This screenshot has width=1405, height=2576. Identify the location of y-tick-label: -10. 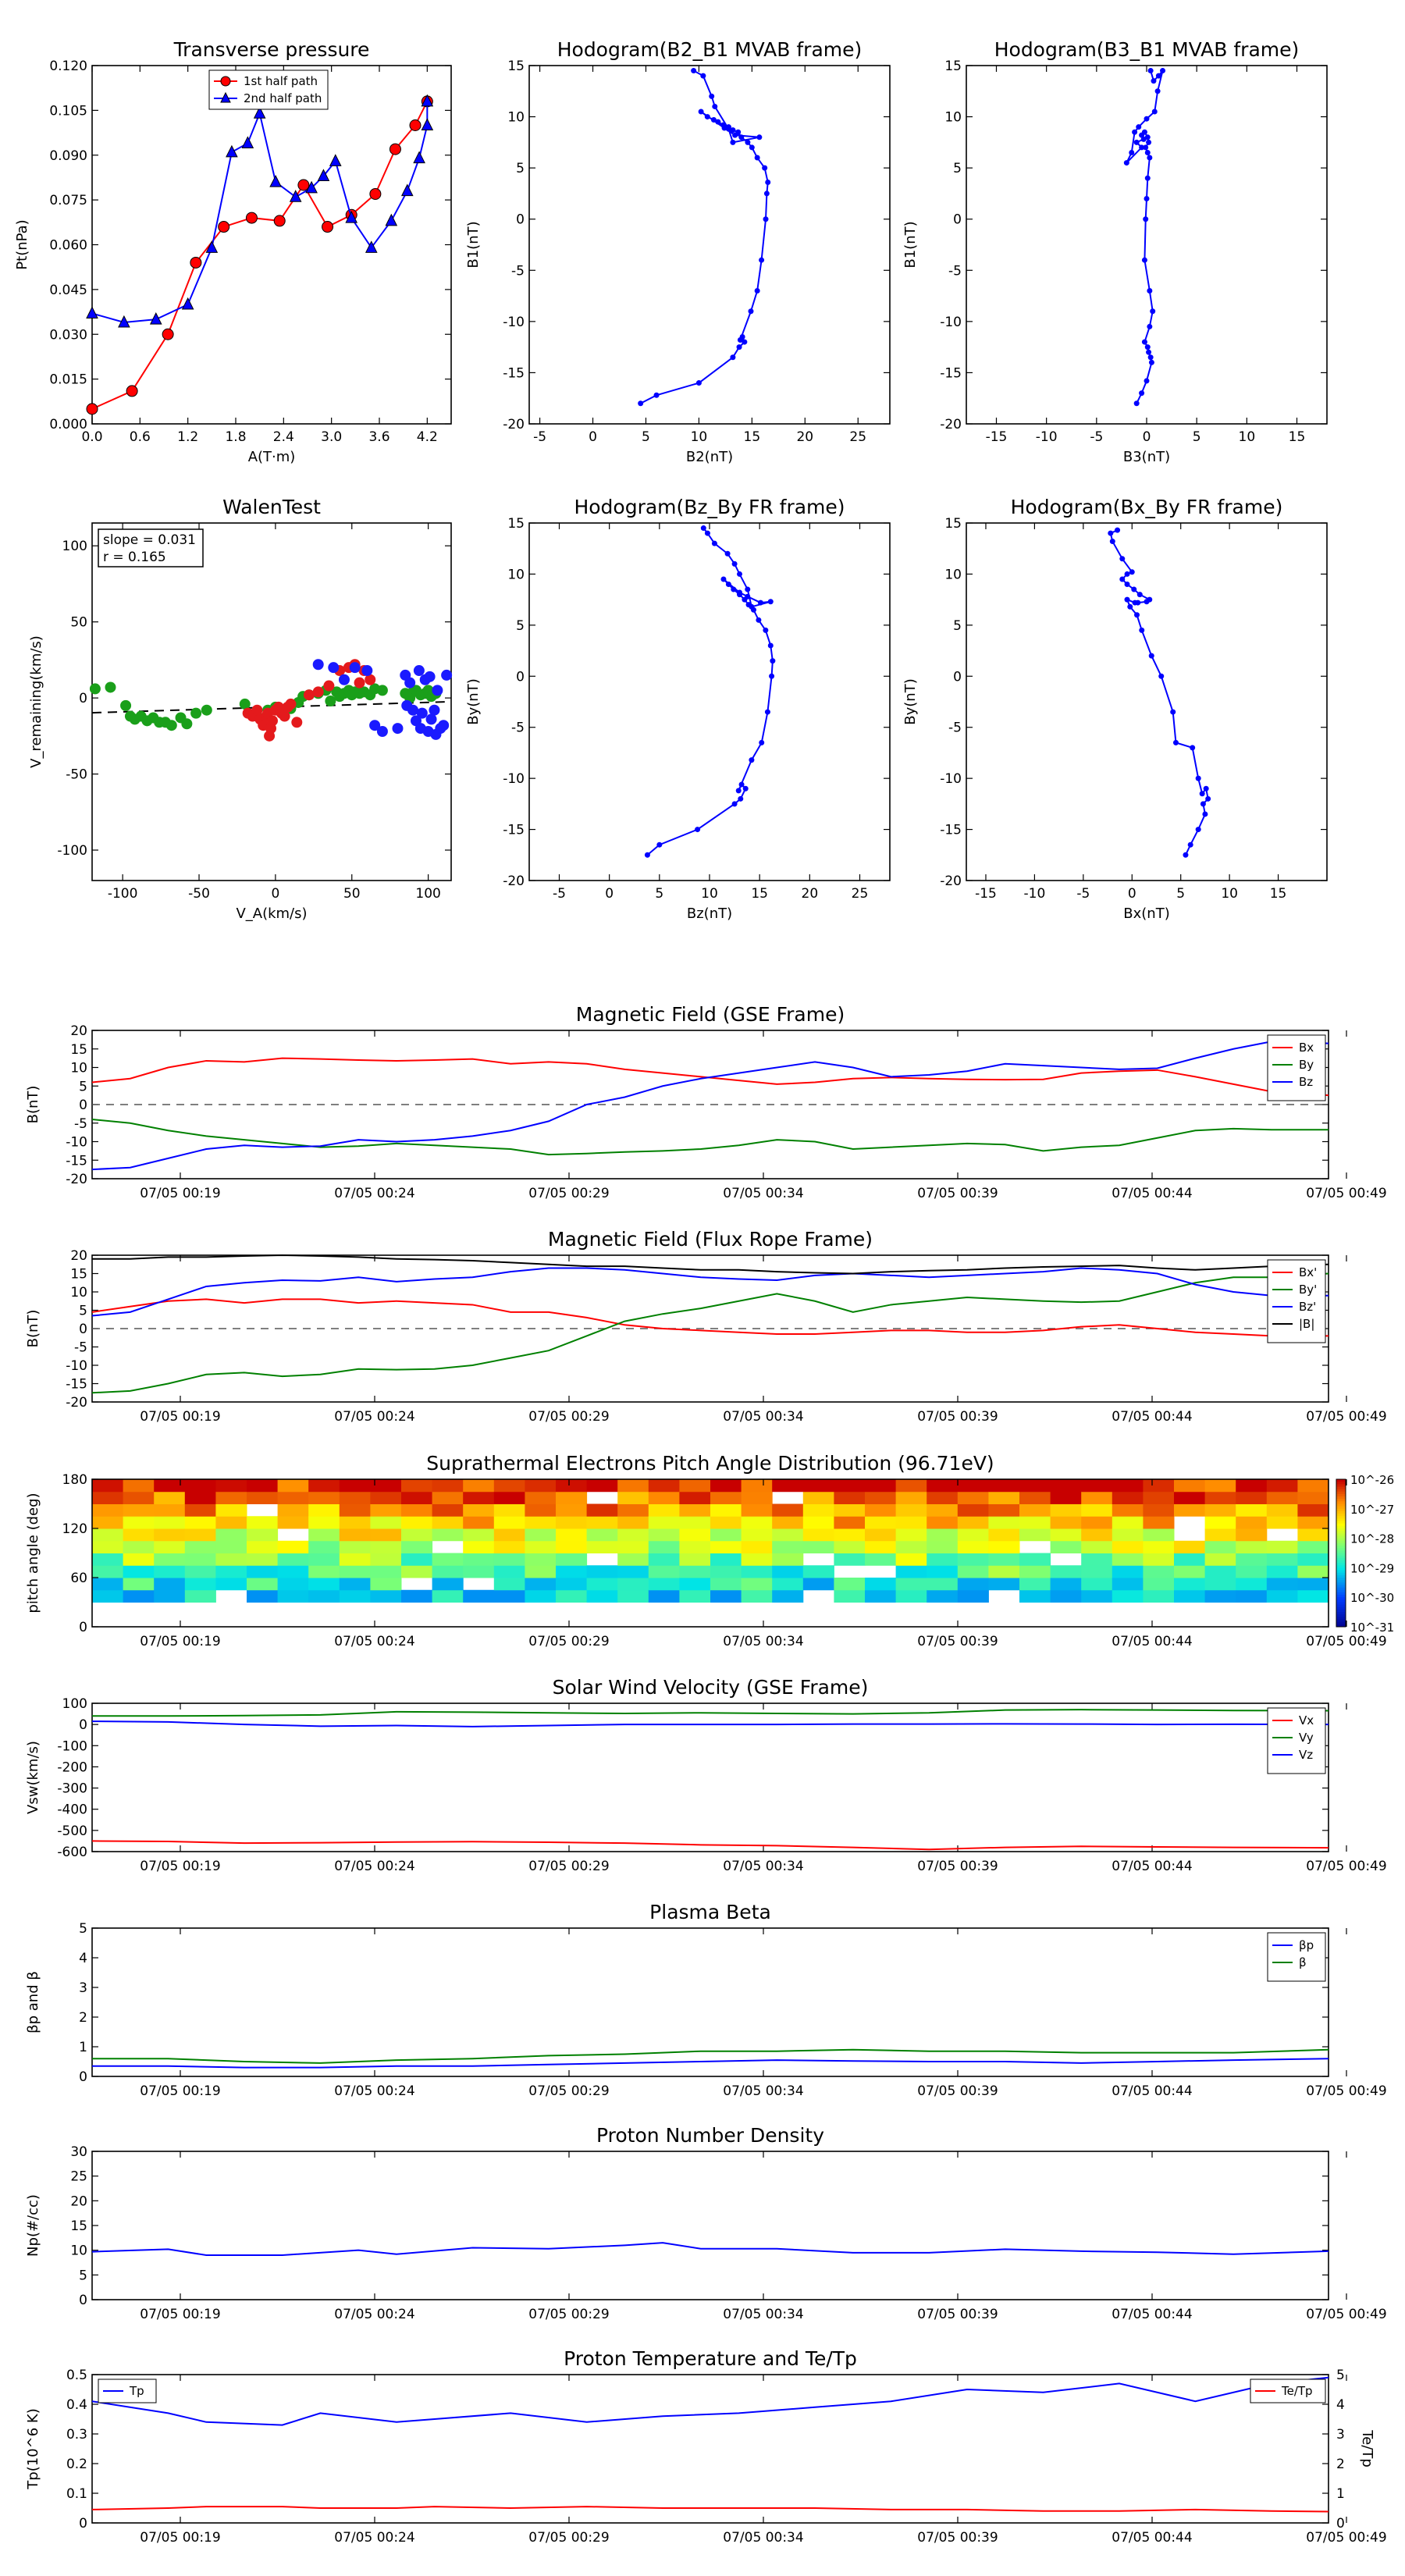
(951, 322).